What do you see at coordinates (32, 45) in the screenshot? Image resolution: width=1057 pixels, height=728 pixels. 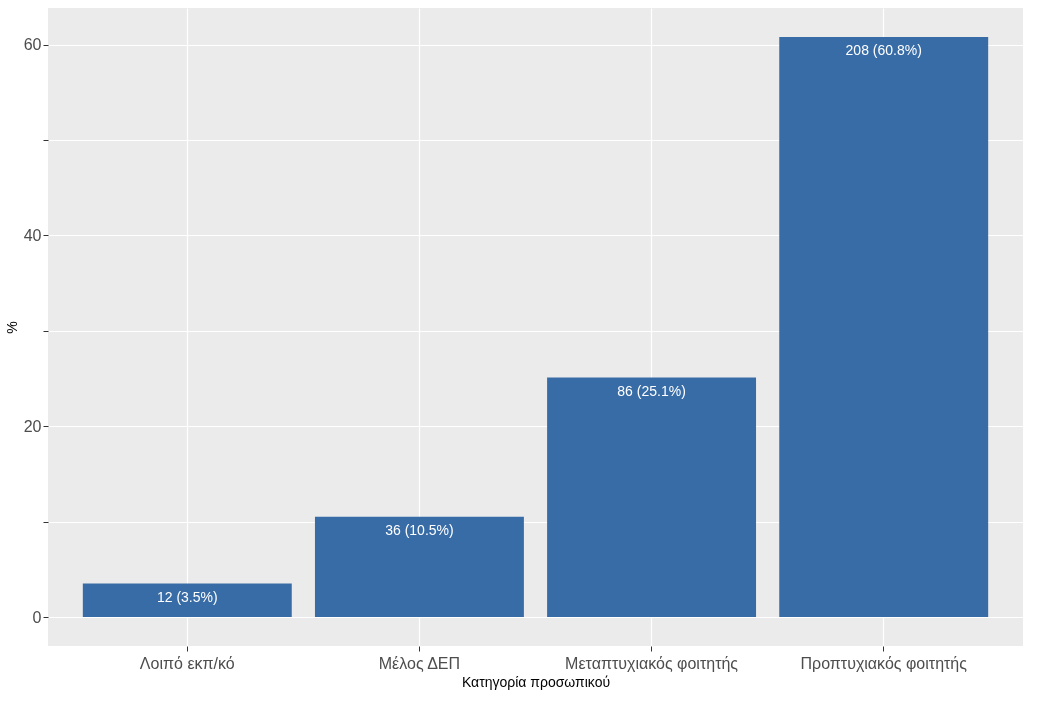 I see `y-tick-label: 60` at bounding box center [32, 45].